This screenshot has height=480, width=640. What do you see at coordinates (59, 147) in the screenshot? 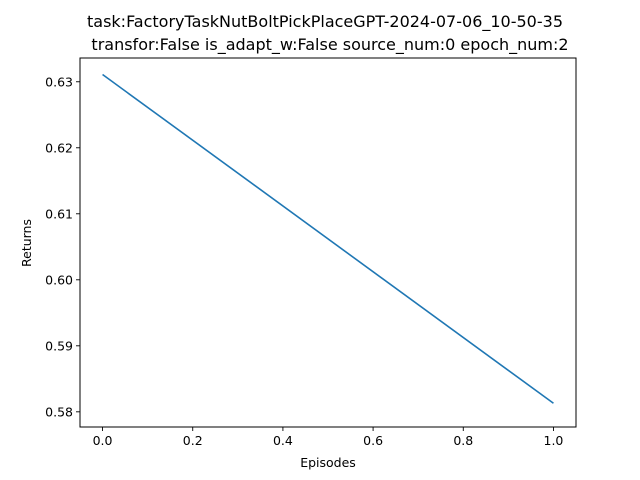
I see `y-tick-label: 0.62` at bounding box center [59, 147].